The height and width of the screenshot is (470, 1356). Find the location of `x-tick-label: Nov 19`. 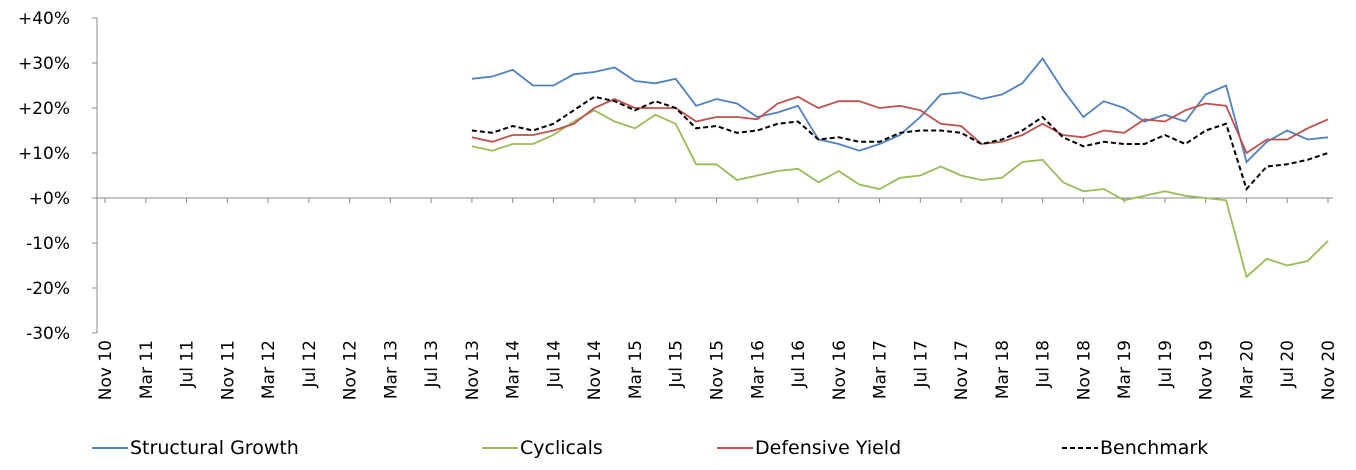

x-tick-label: Nov 19 is located at coordinates (1207, 370).